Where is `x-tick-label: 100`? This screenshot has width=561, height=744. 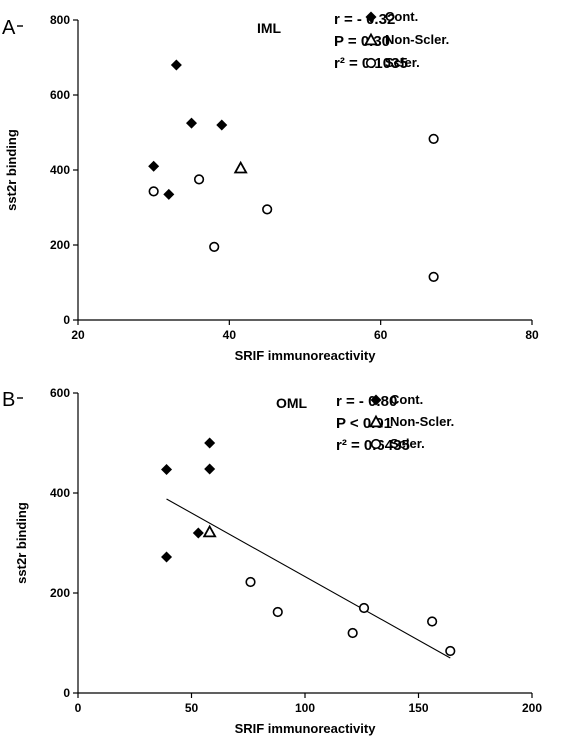 x-tick-label: 100 is located at coordinates (305, 708).